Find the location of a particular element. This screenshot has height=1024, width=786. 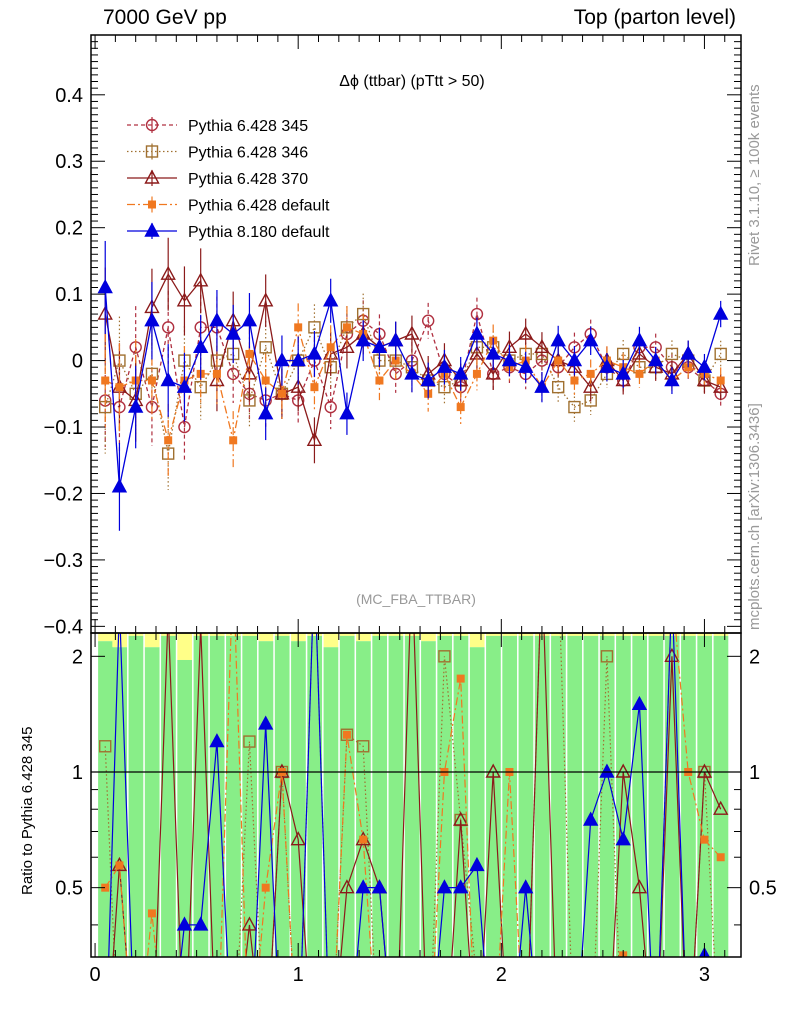

y-tick-label: −0.2 is located at coordinates (63, 494).